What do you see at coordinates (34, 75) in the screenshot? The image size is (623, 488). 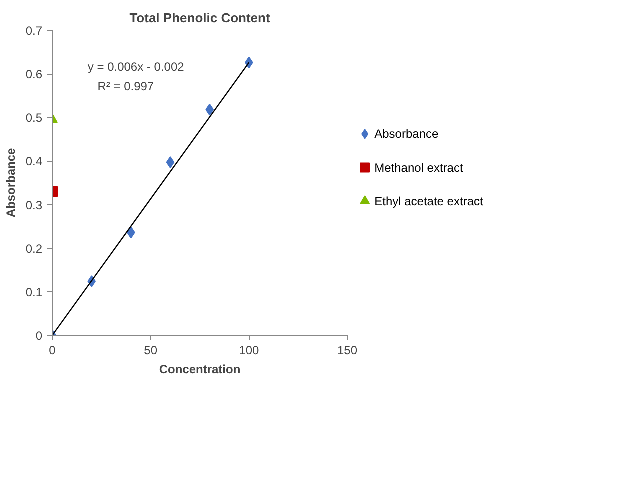 I see `y-tick-label: 0.6` at bounding box center [34, 75].